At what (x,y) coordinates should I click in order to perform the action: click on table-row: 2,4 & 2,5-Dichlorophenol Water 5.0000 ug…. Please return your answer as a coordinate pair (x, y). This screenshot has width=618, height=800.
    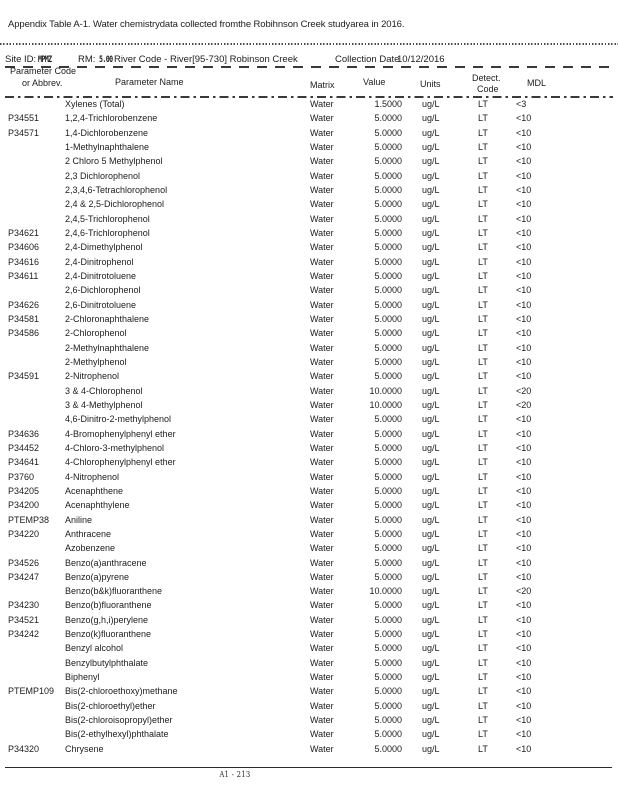
    Looking at the image, I should click on (309, 204).